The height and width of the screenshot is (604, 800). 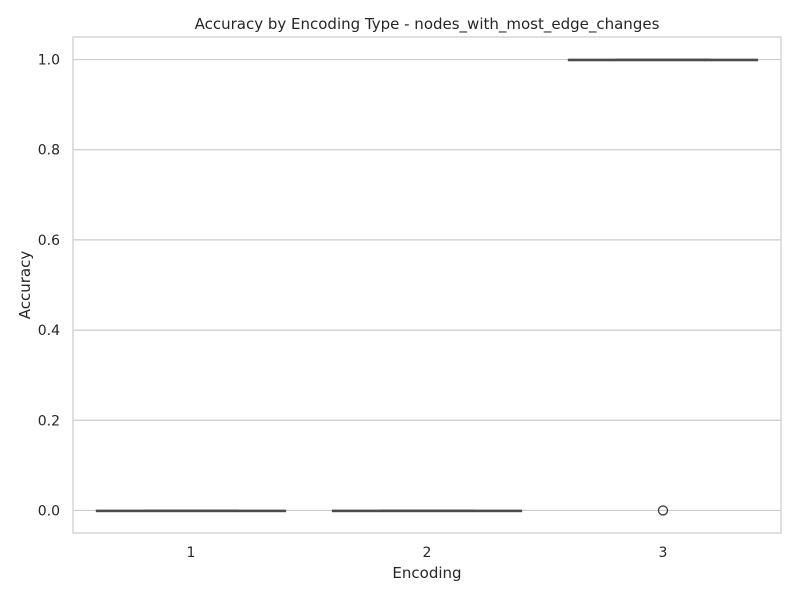 What do you see at coordinates (663, 510) in the screenshot?
I see `outlier-point` at bounding box center [663, 510].